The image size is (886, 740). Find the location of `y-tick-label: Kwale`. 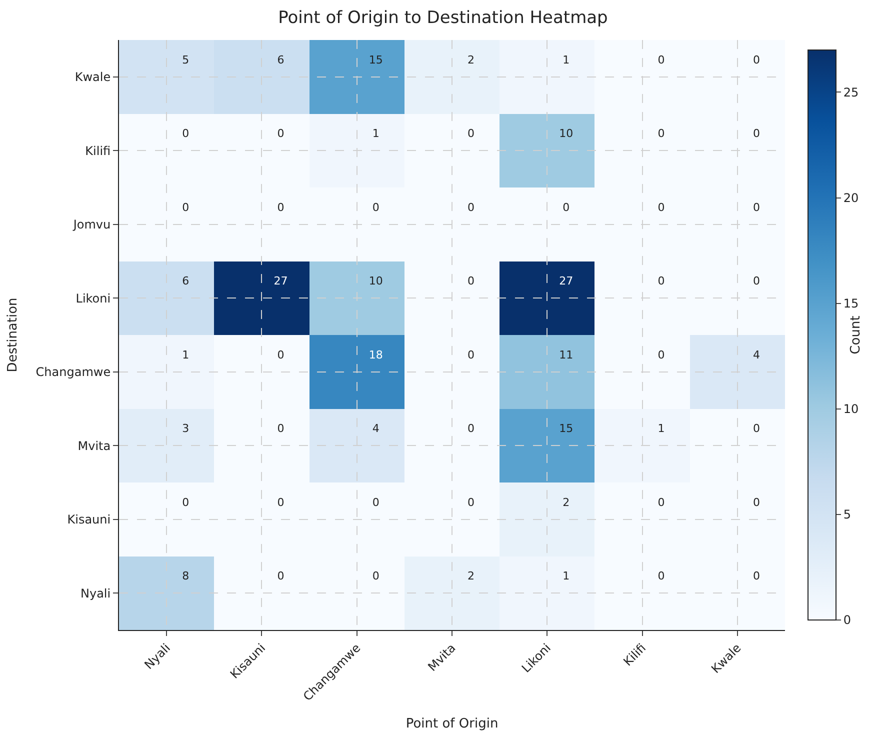

y-tick-label: Kwale is located at coordinates (92, 77).